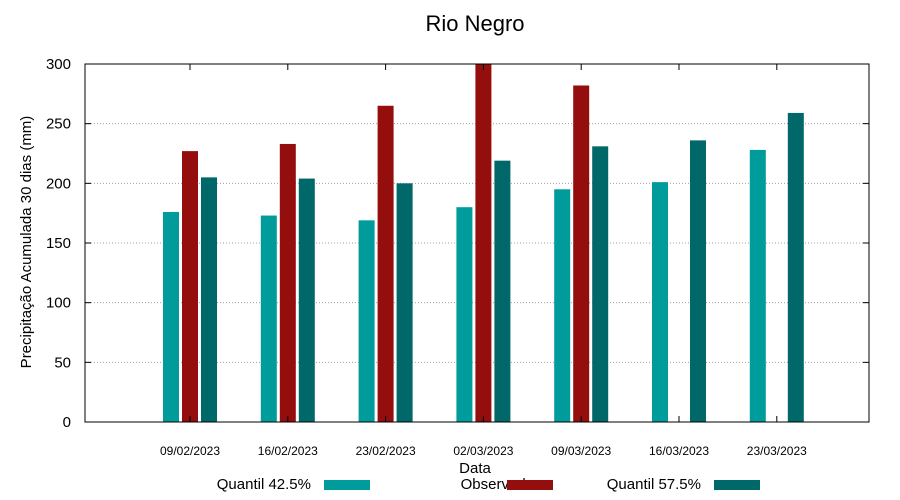  Describe the element at coordinates (26, 242) in the screenshot. I see `y-axis-label: Precipitação Acumulada 30 dias (mm)` at that location.